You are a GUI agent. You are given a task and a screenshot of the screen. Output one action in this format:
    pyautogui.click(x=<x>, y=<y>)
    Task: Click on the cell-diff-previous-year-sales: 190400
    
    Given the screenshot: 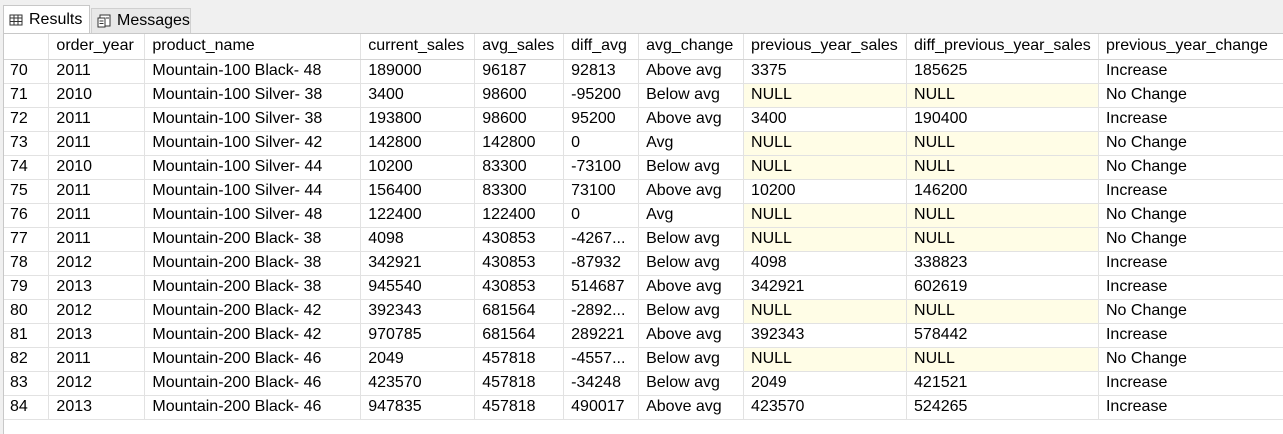 What is the action you would take?
    pyautogui.click(x=1002, y=119)
    